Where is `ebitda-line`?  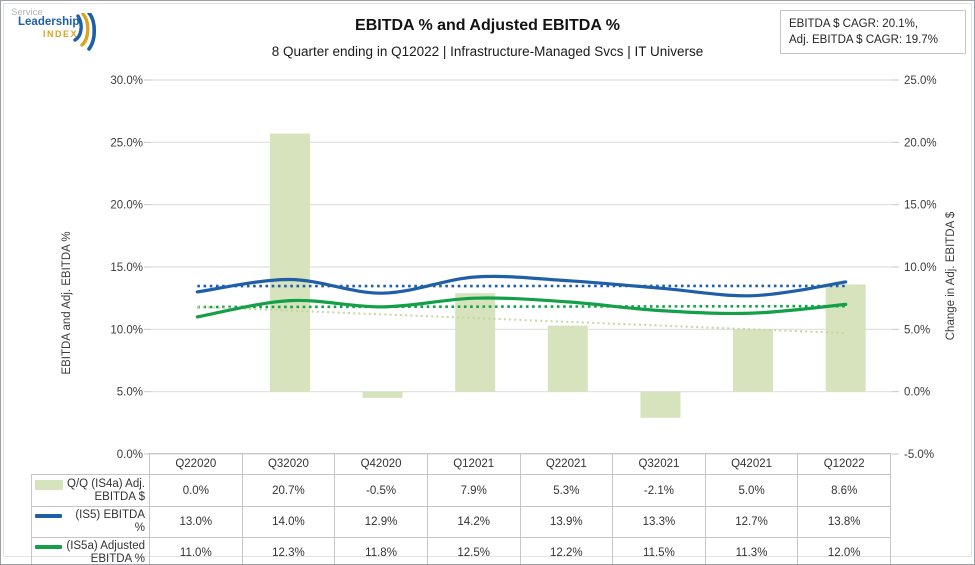
ebitda-line is located at coordinates (521, 286).